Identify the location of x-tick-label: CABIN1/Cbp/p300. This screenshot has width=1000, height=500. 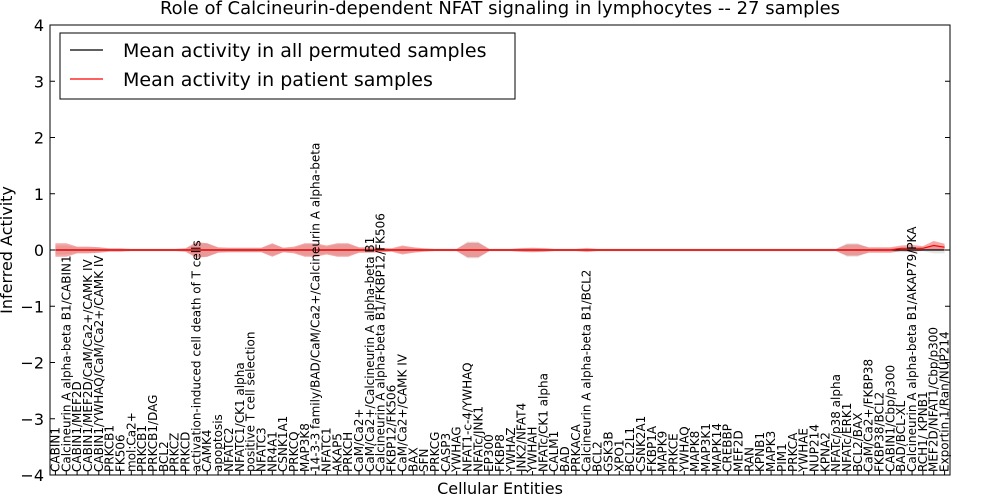
(890, 418).